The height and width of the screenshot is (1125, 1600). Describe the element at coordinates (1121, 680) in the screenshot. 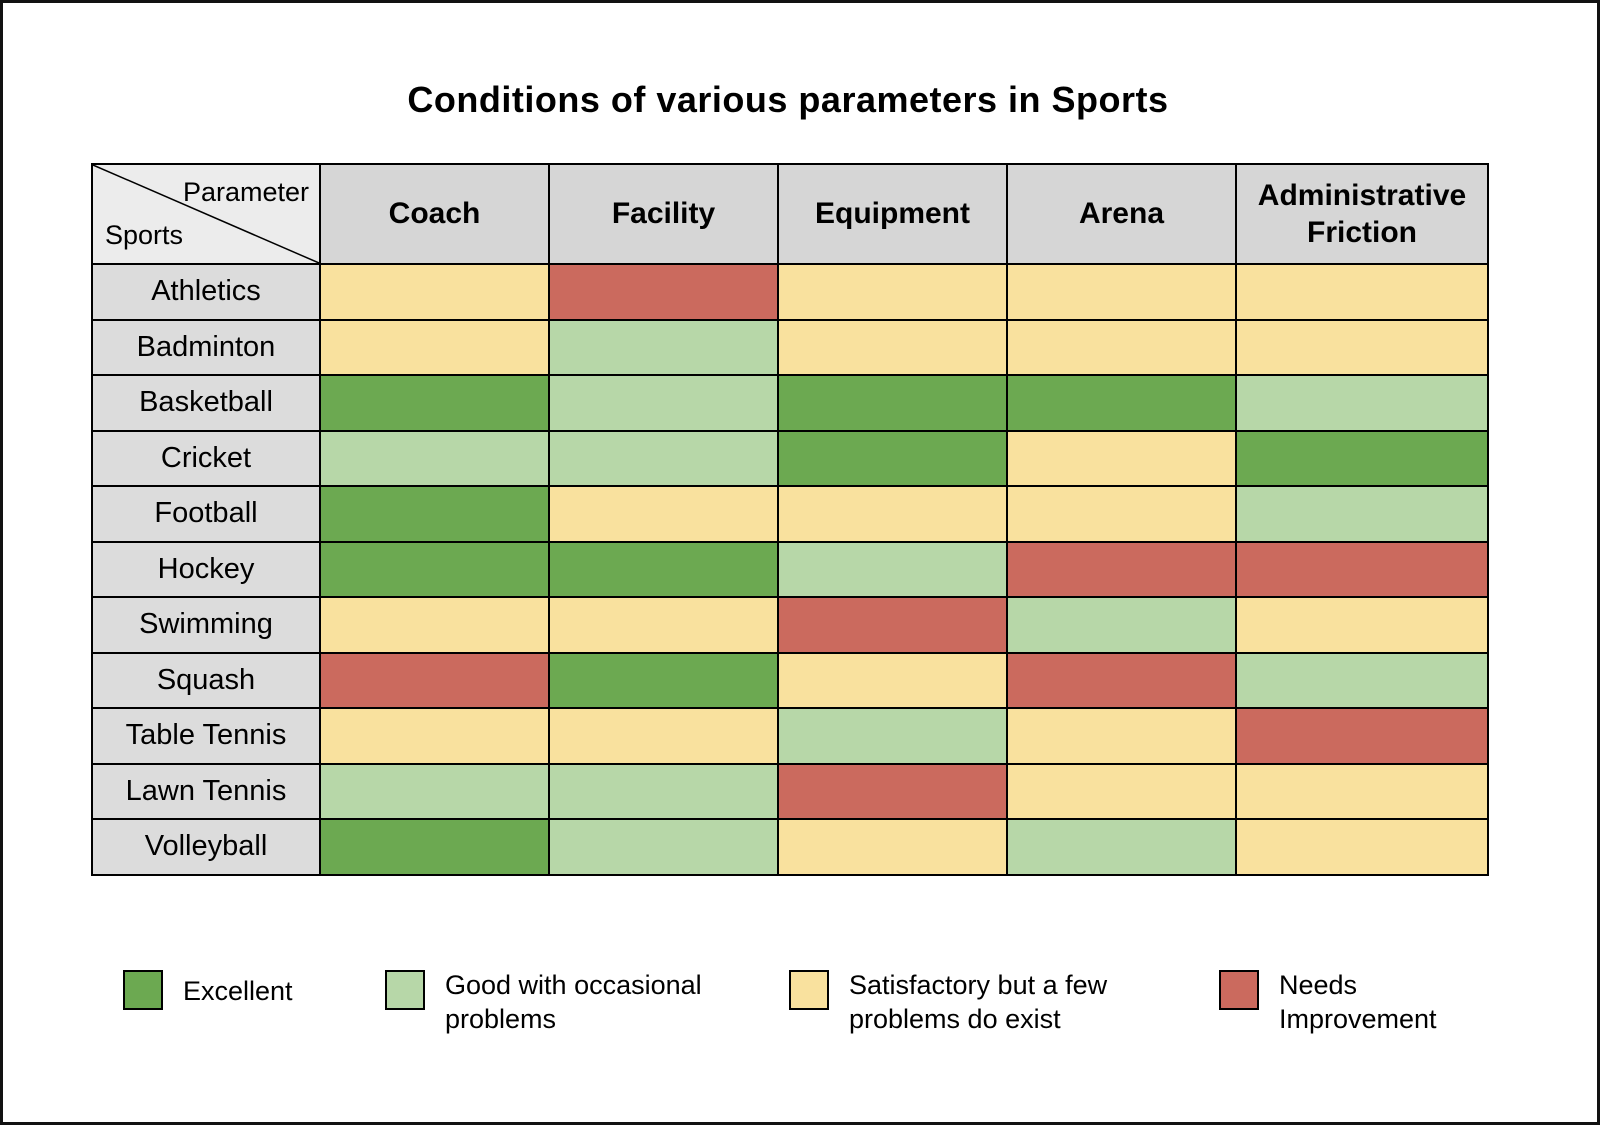

I see `cell-squash-arena` at that location.